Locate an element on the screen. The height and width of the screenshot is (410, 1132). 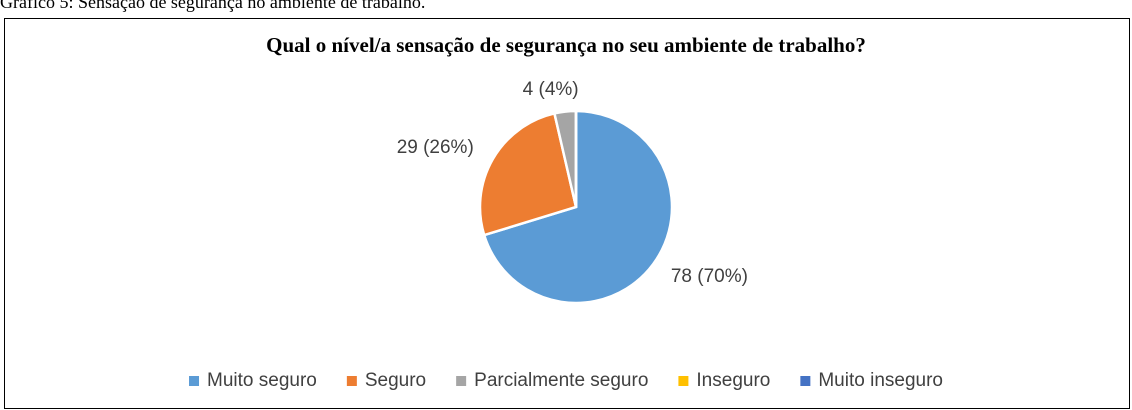
legend-label: Muito inseguro is located at coordinates (880, 380).